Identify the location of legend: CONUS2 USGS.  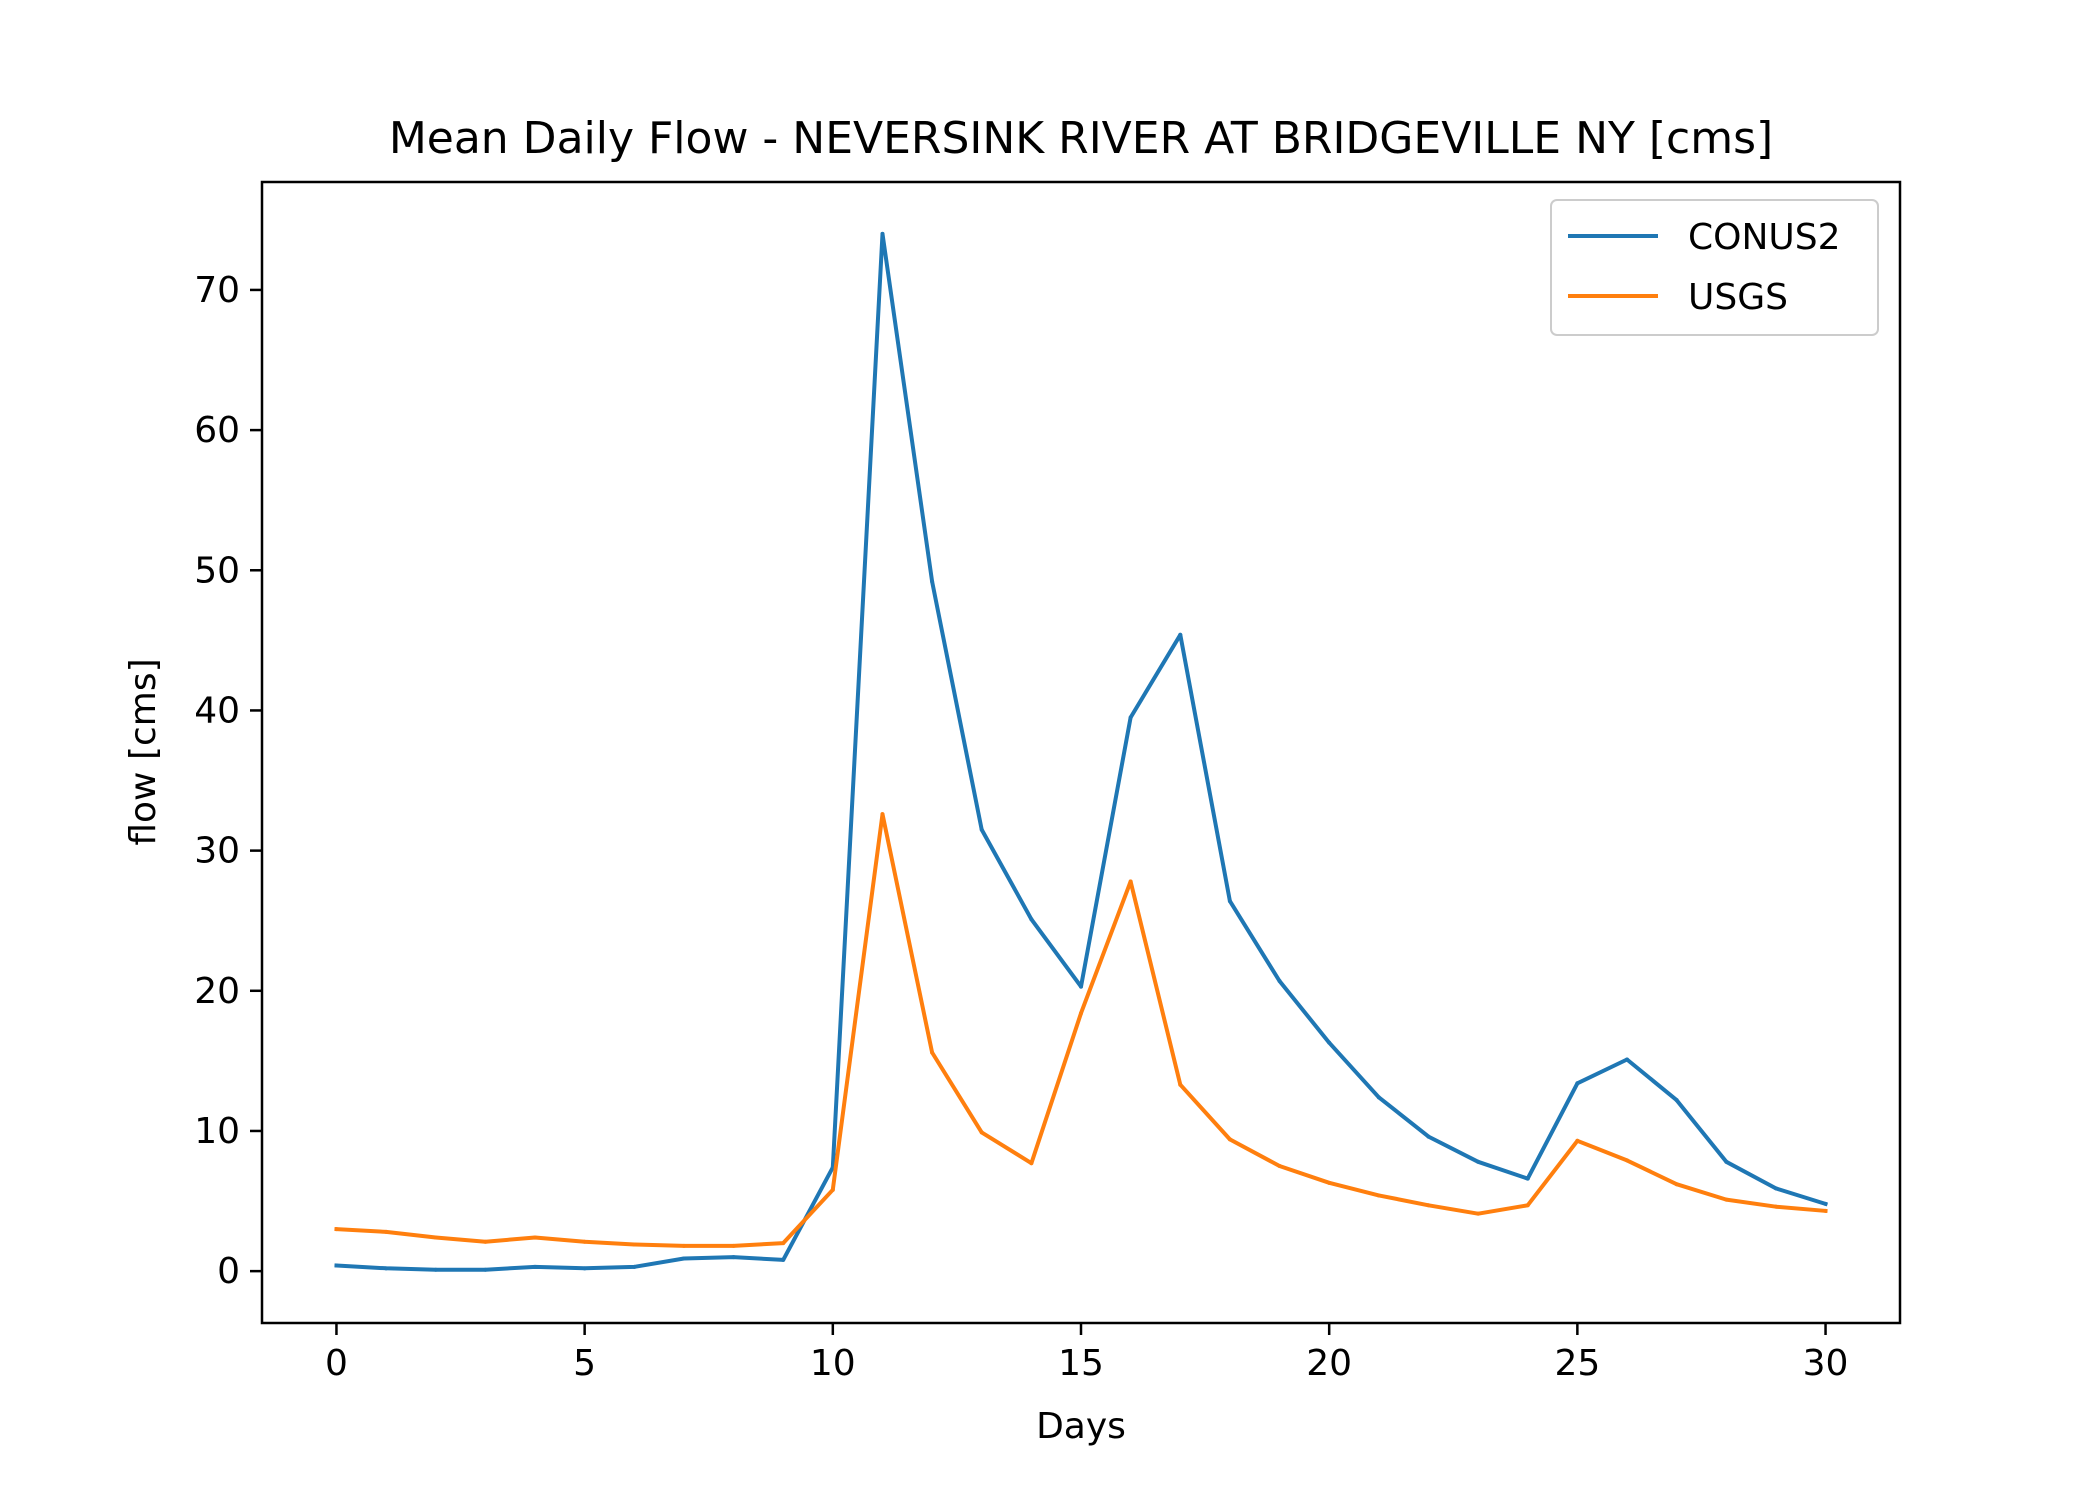
(1714, 267).